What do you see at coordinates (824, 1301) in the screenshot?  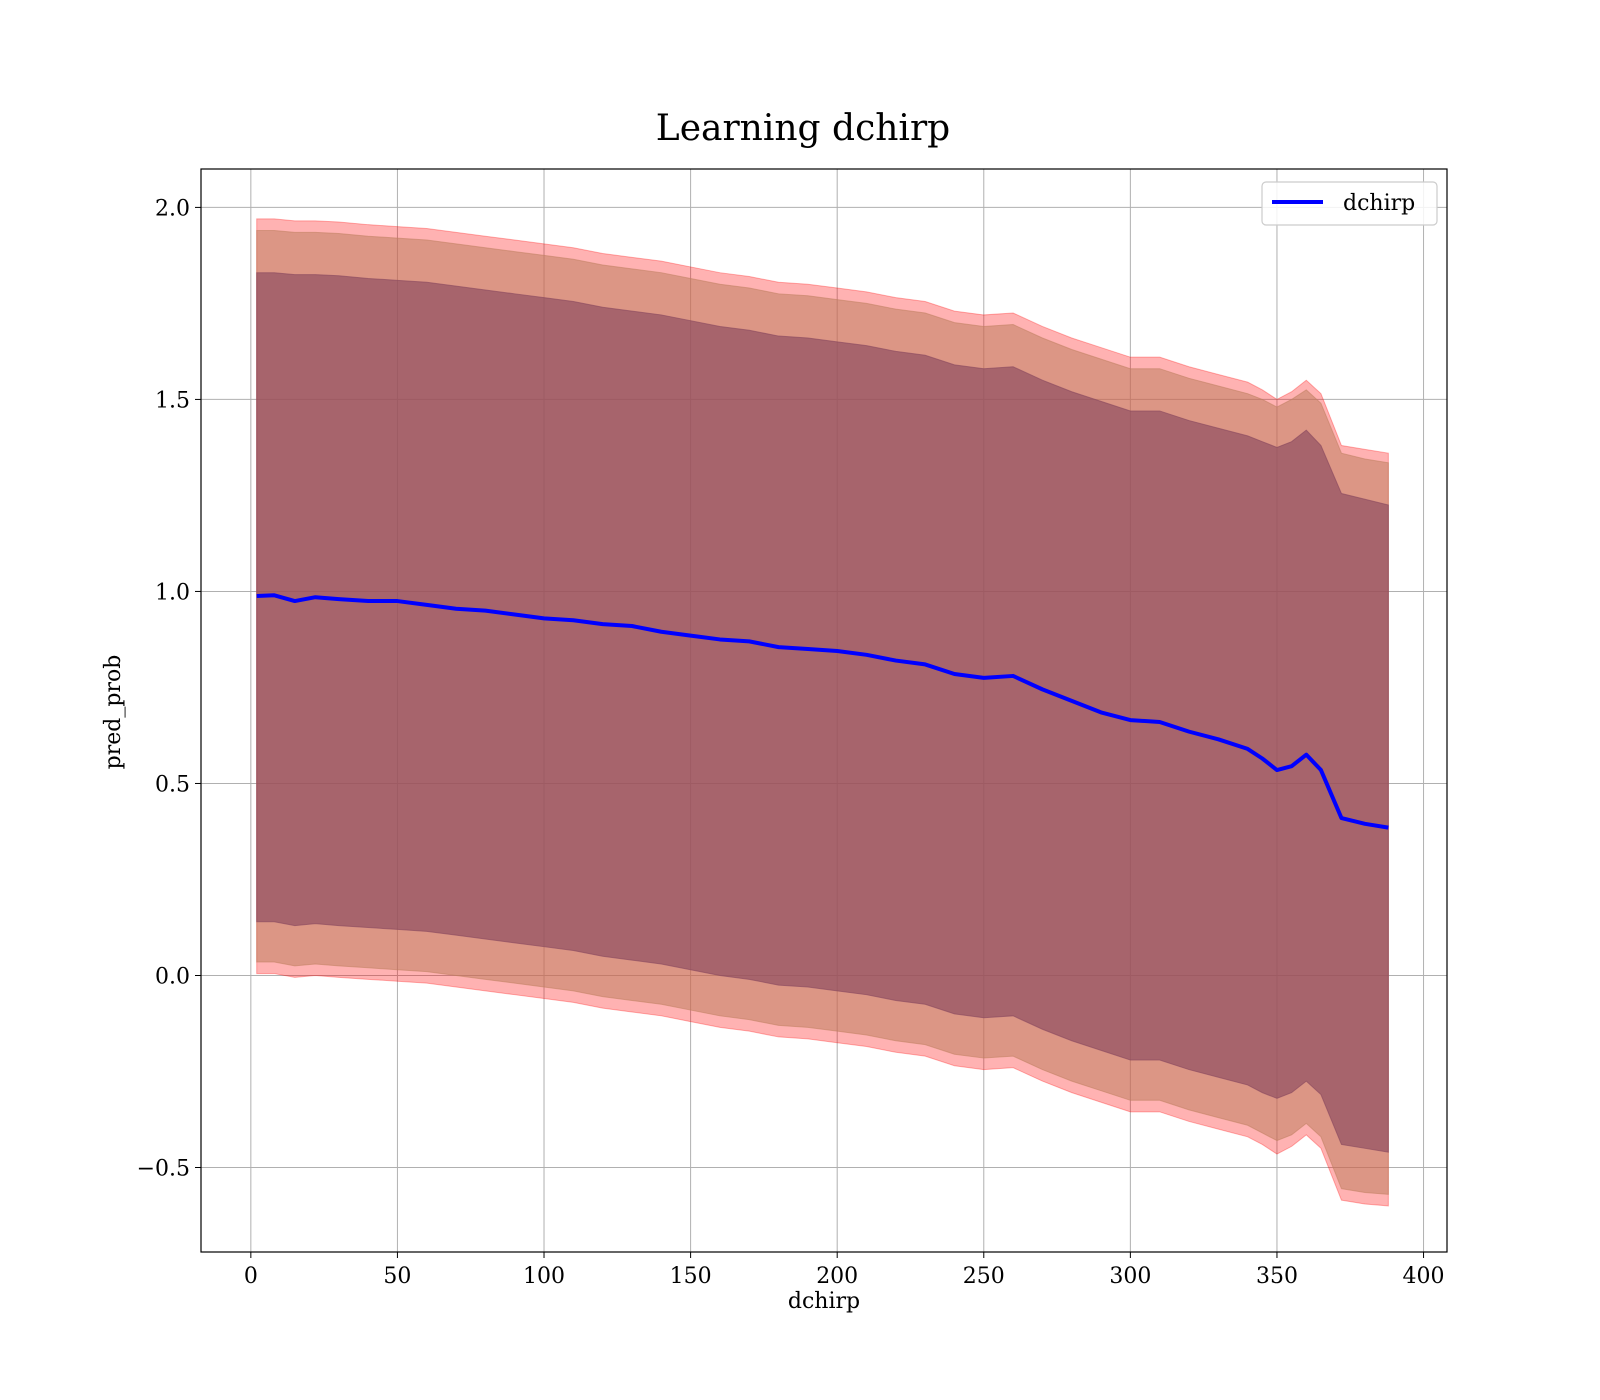 I see `x-axis-label: dchirp` at bounding box center [824, 1301].